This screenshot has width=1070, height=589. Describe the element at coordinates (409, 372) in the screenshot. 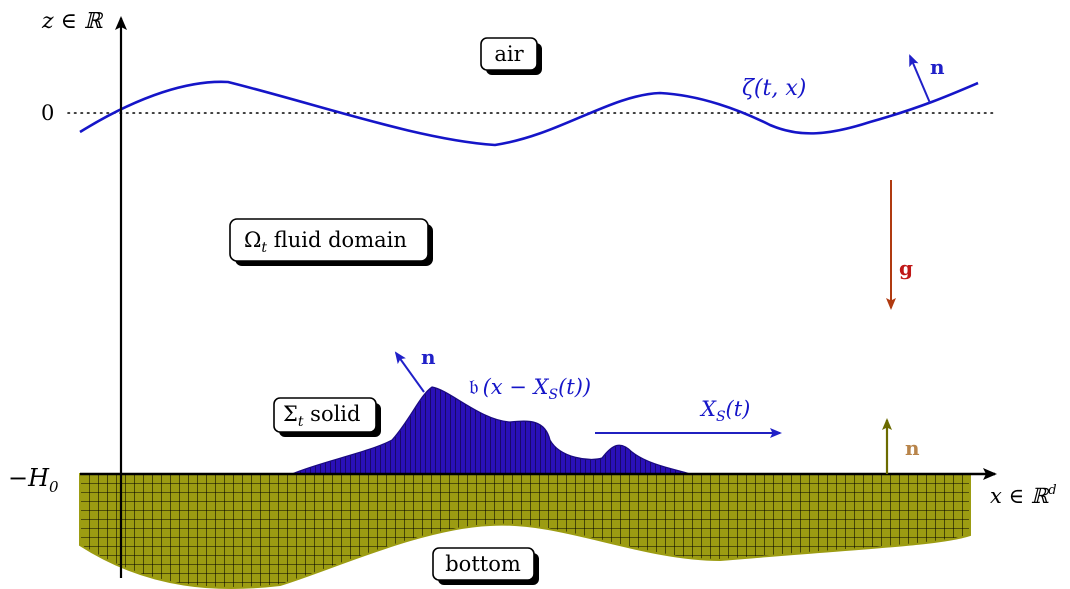

I see `solid-normal-arrow` at that location.